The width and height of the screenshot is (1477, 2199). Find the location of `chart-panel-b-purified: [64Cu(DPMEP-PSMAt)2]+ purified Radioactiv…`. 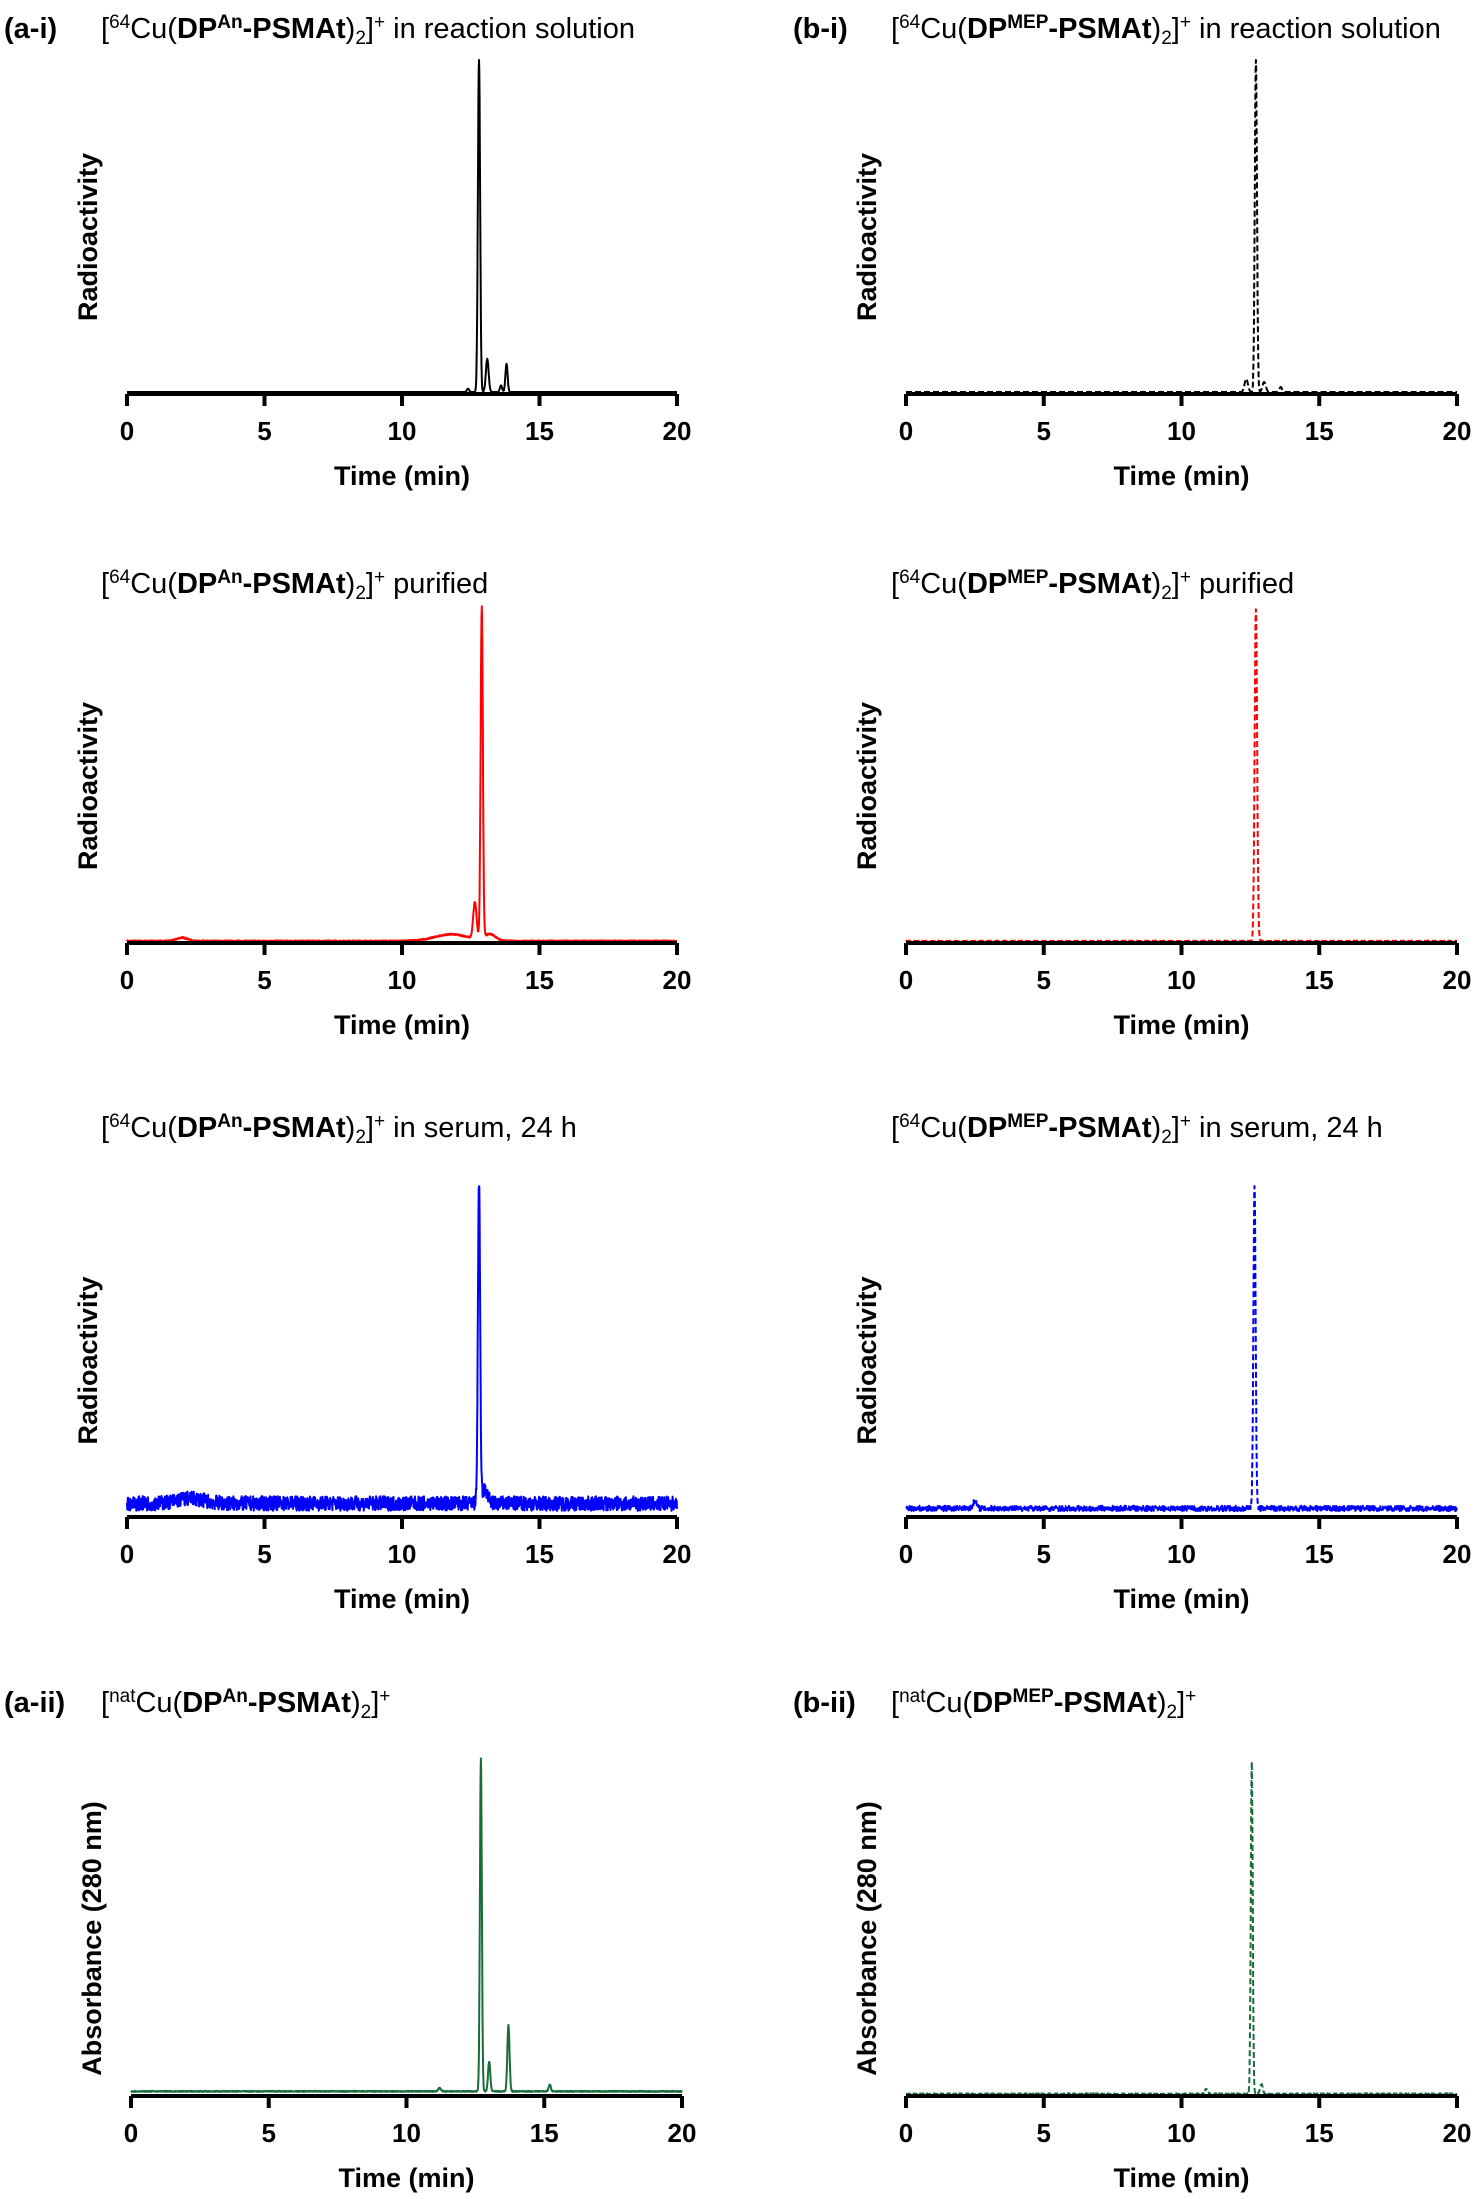

chart-panel-b-purified: [64Cu(DPMEP-PSMAt)2]+ purified Radioactiv… is located at coordinates (1161, 803).